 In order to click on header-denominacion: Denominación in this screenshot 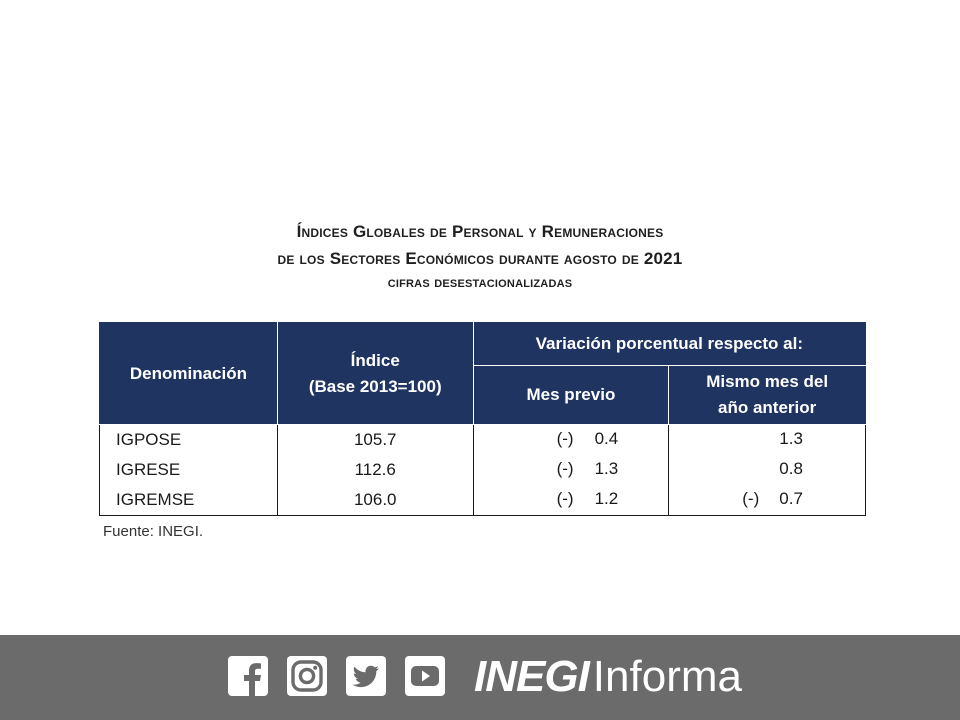, I will do `click(188, 373)`.